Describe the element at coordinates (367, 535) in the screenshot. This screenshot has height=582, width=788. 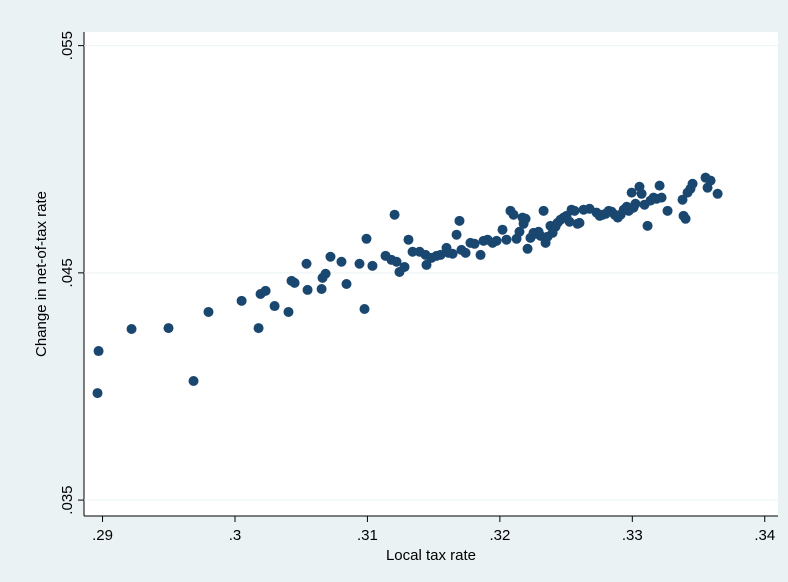
I see `x-tick-label: .31` at that location.